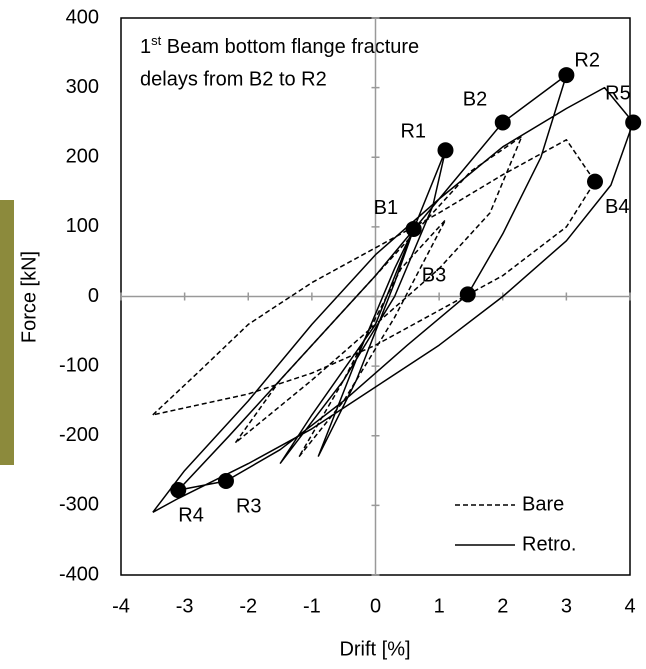 The image size is (646, 669). Describe the element at coordinates (191, 515) in the screenshot. I see `point-label: R4` at that location.